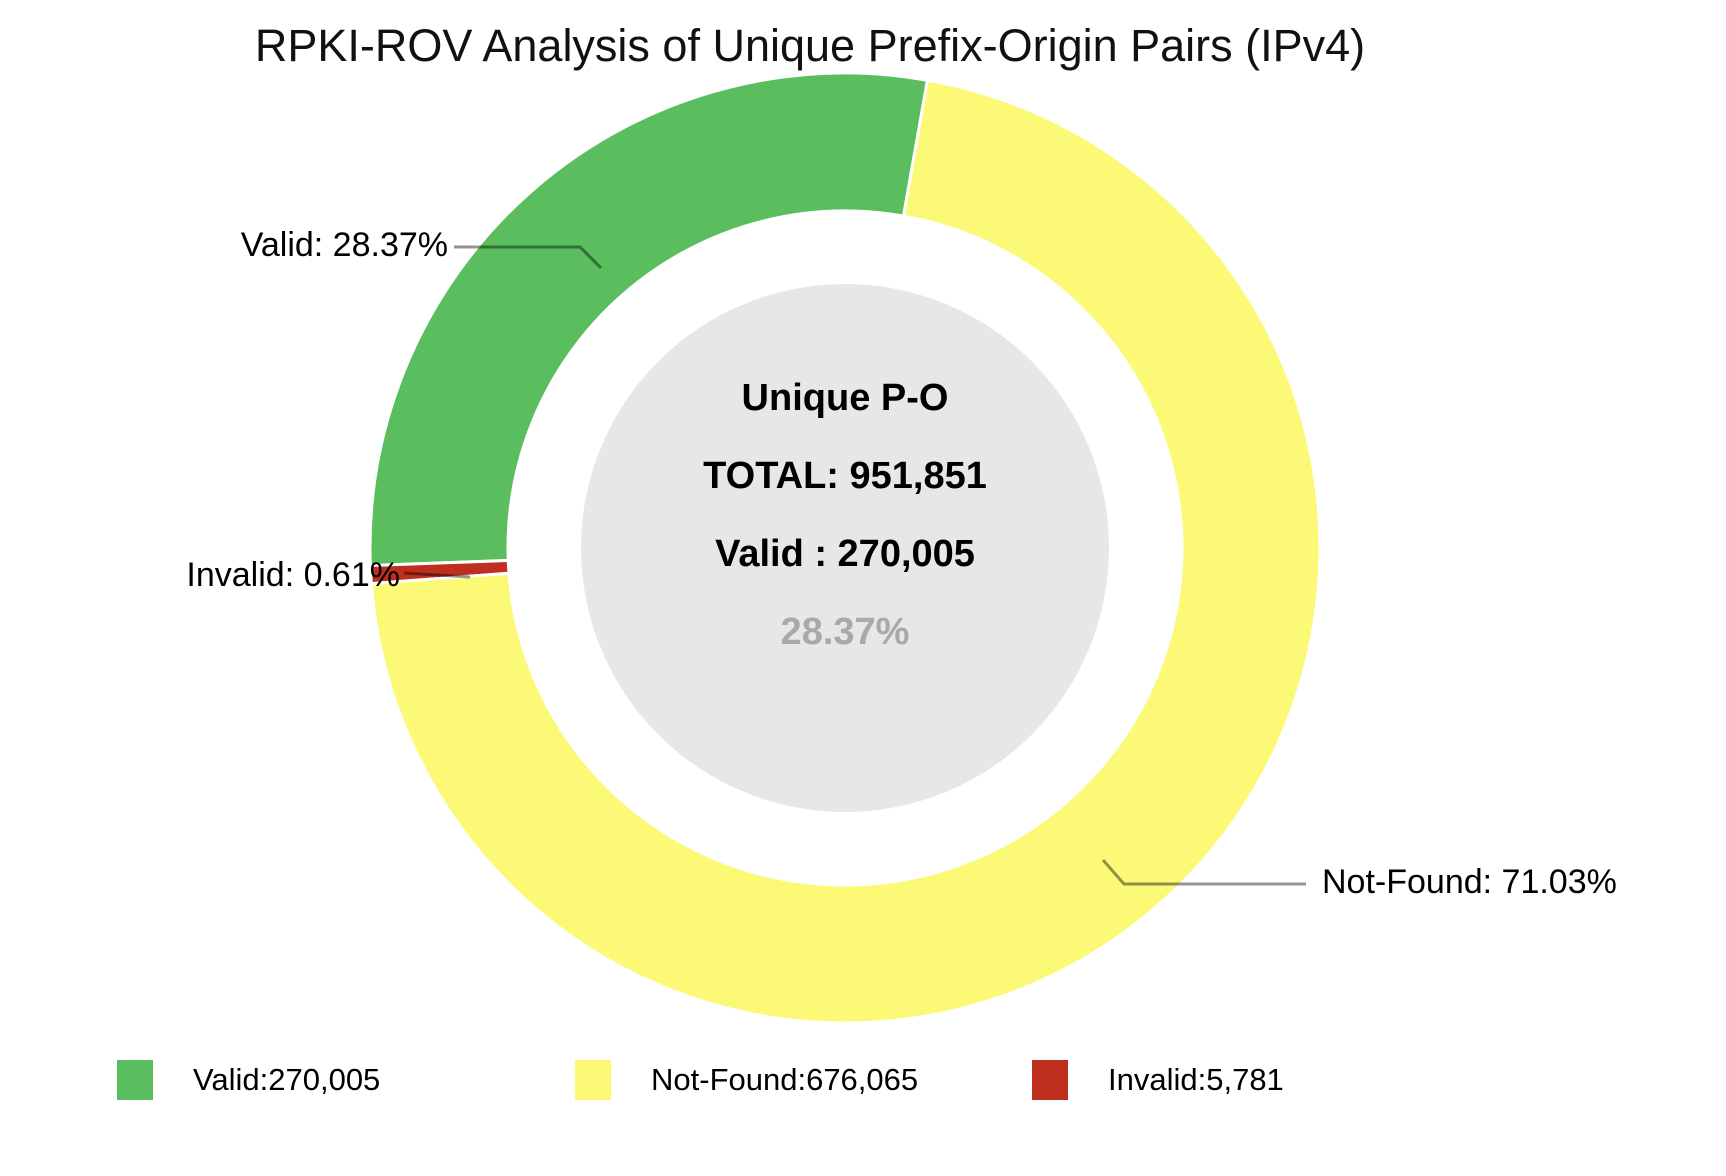 The image size is (1726, 1176). Describe the element at coordinates (293, 575) in the screenshot. I see `callout-invalid-label: Invalid: 0.61%` at that location.